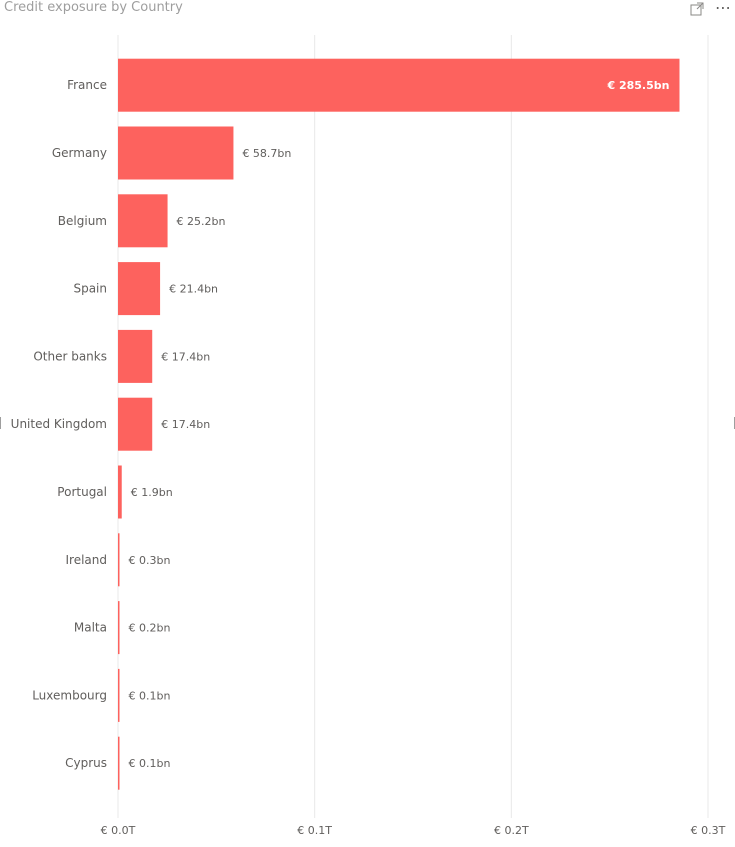  I want to click on left-resize-handle, so click(0, 423).